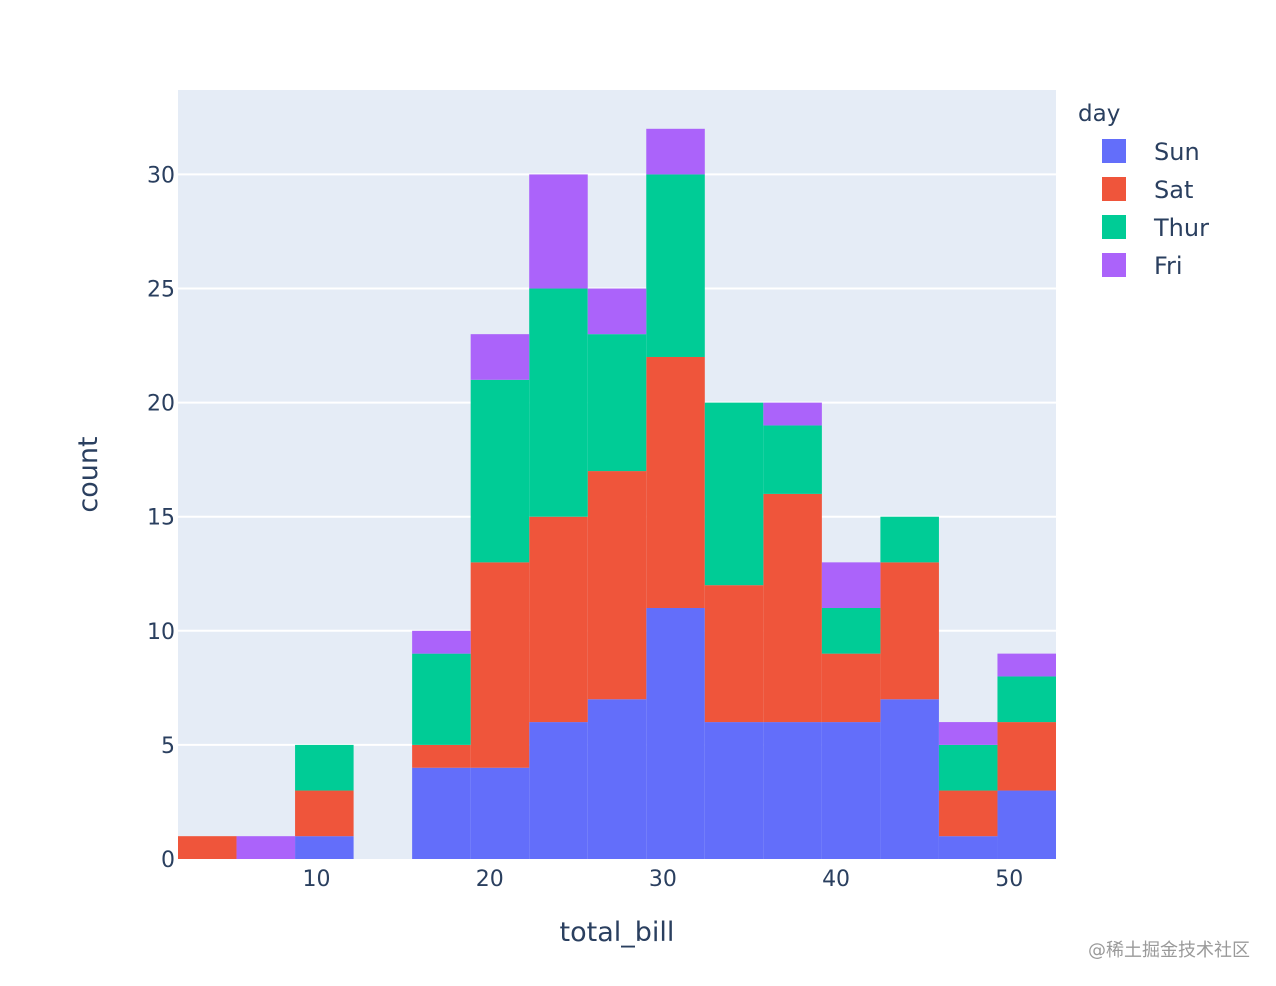 Image resolution: width=1276 pixels, height=986 pixels. Describe the element at coordinates (1177, 152) in the screenshot. I see `legend-label: Sun` at that location.